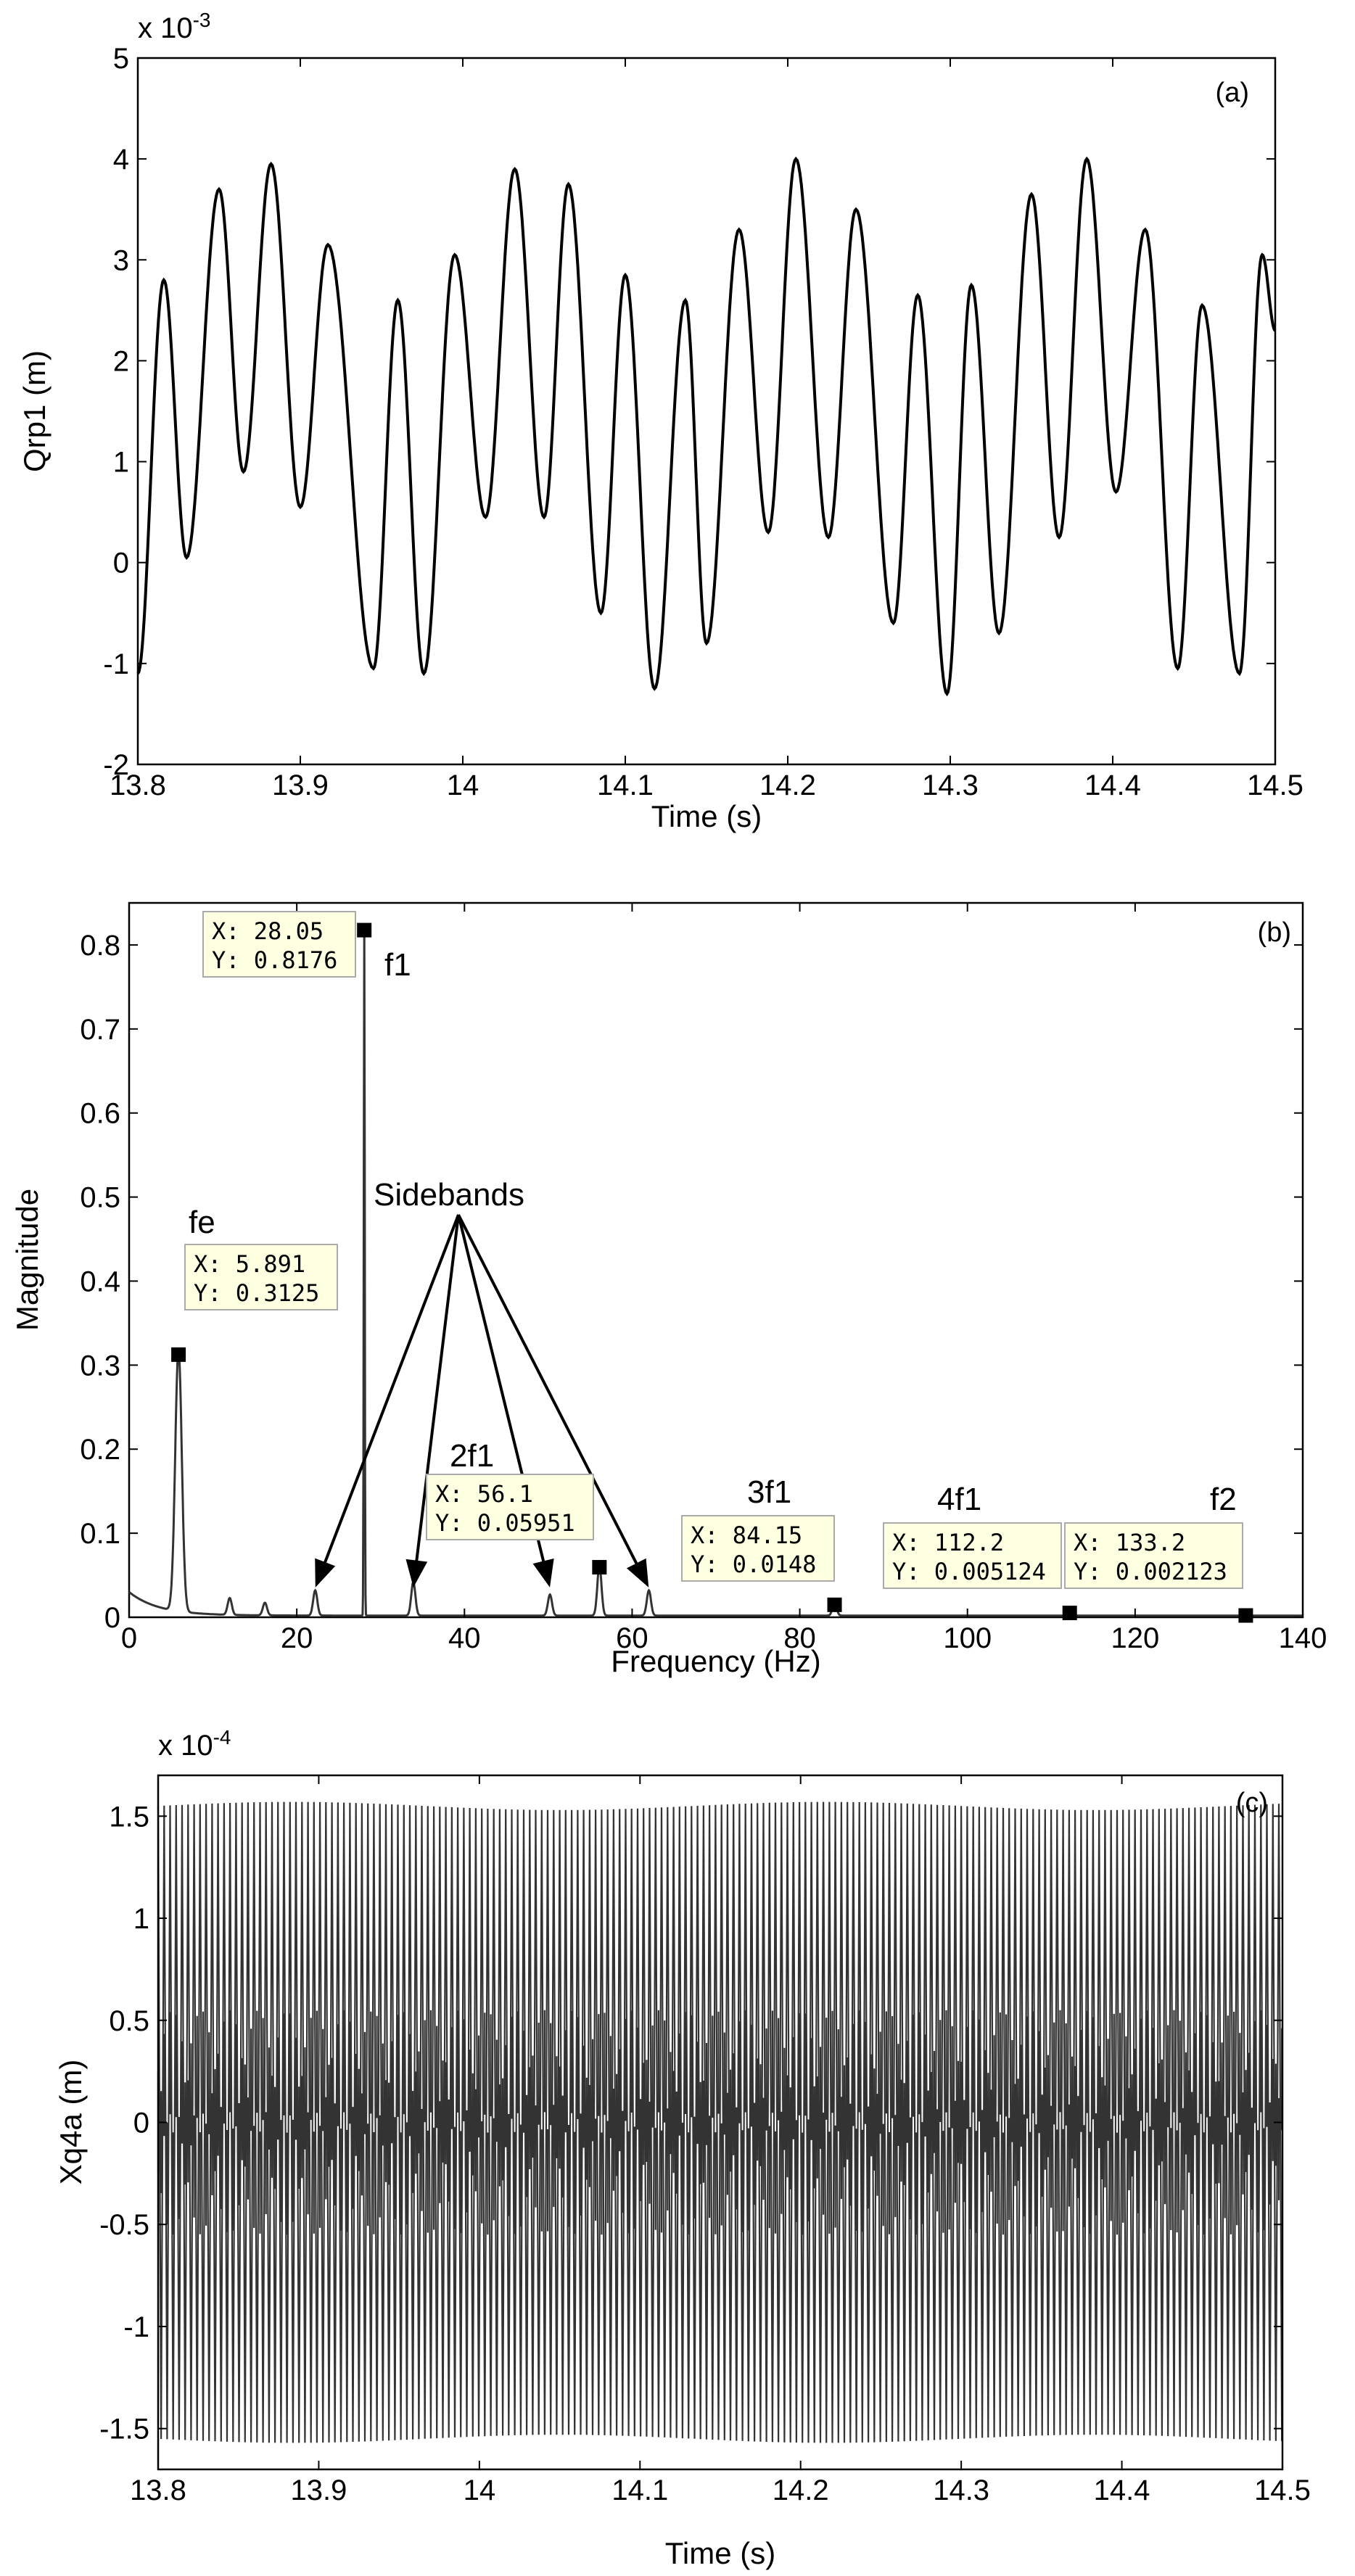 The image size is (1355, 2576). What do you see at coordinates (799, 1638) in the screenshot?
I see `x-tick-label: 80` at bounding box center [799, 1638].